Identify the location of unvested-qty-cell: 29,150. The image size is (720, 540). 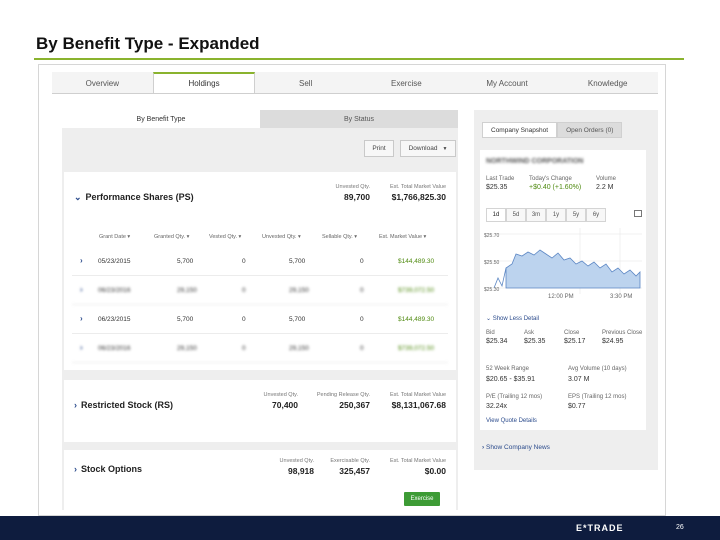
(299, 348).